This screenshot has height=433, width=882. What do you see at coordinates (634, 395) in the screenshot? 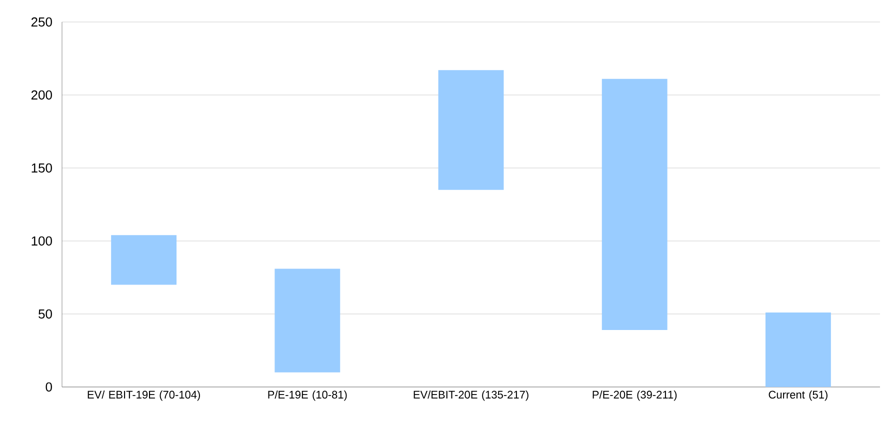
I see `x-tick-label: P/E-20E (39-211)` at bounding box center [634, 395].